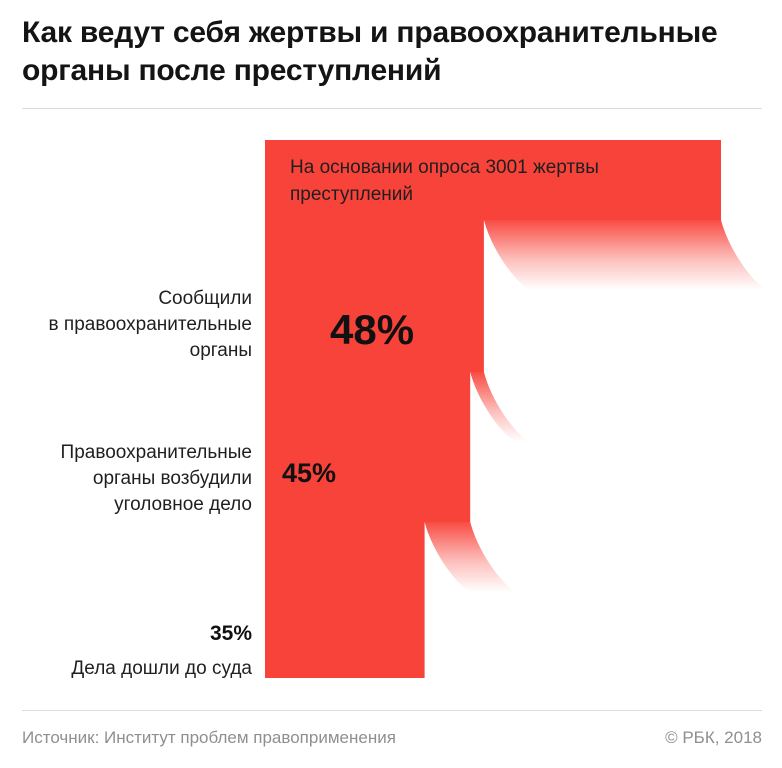  I want to click on stage-label-case-opened-line: органы возбудили, so click(172, 478).